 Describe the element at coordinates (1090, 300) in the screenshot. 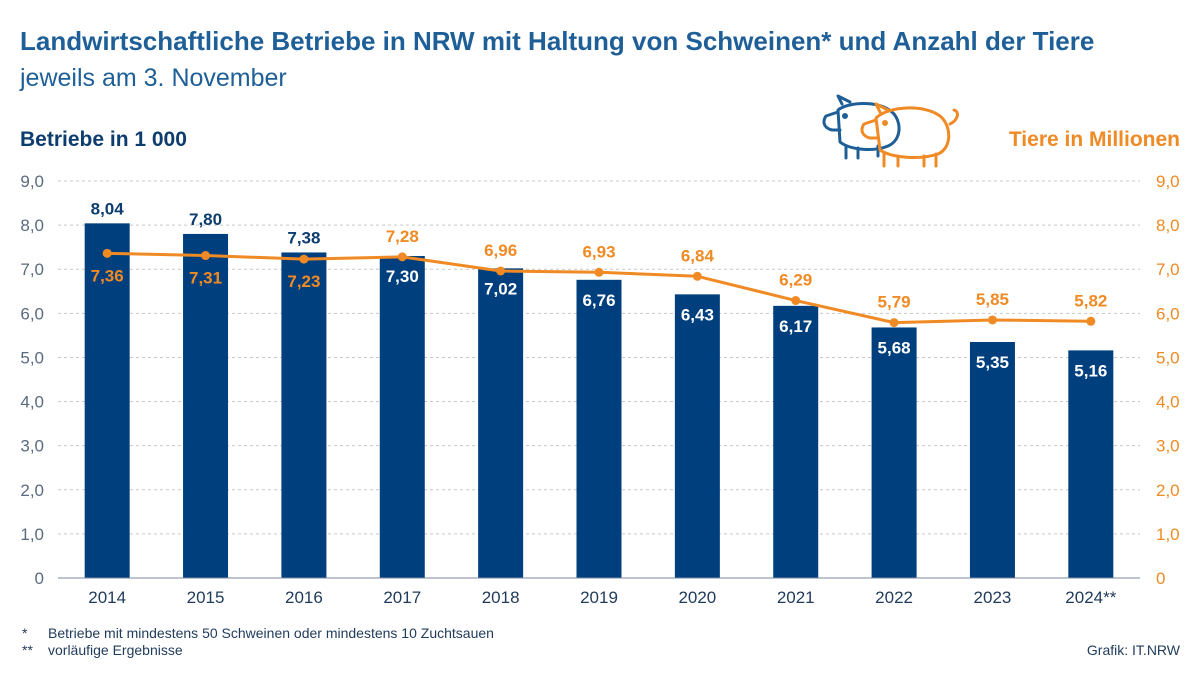

I see `line-value-label: 5,82` at that location.